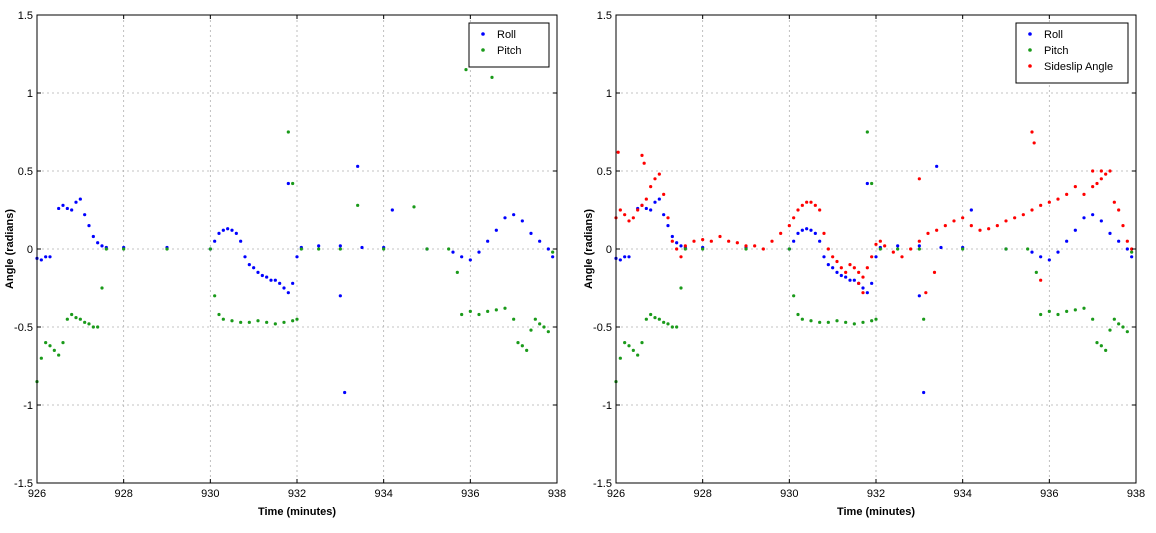 The image size is (1156, 533). What do you see at coordinates (23, 328) in the screenshot?
I see `y-tick-label: -0.5` at bounding box center [23, 328].